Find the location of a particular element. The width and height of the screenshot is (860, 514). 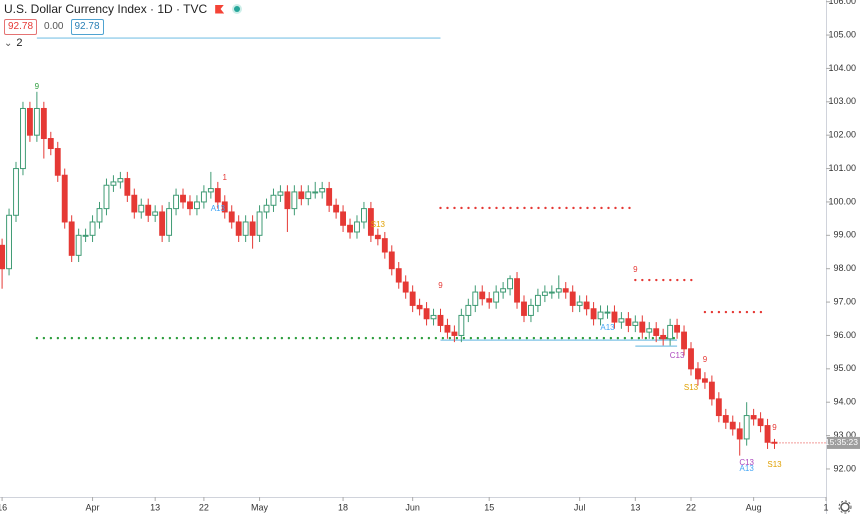

x-tick-label: 13 is located at coordinates (155, 507).